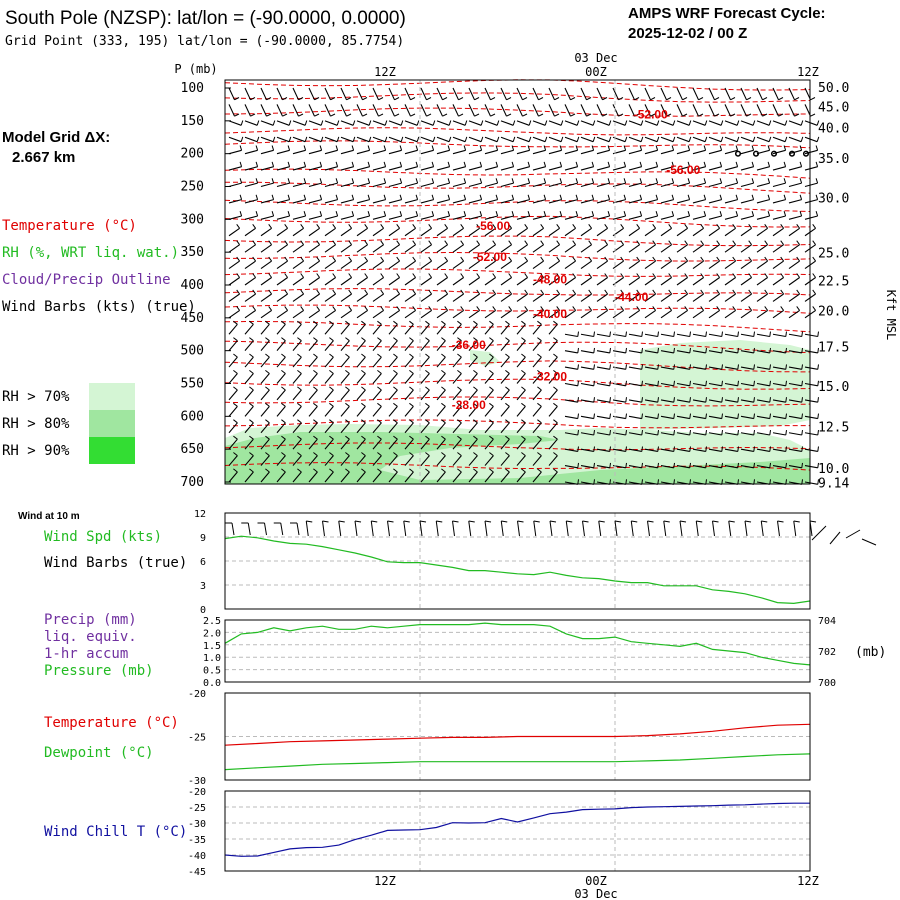 The height and width of the screenshot is (900, 900). Describe the element at coordinates (681, 528) in the screenshot. I see `surface-barb` at that location.